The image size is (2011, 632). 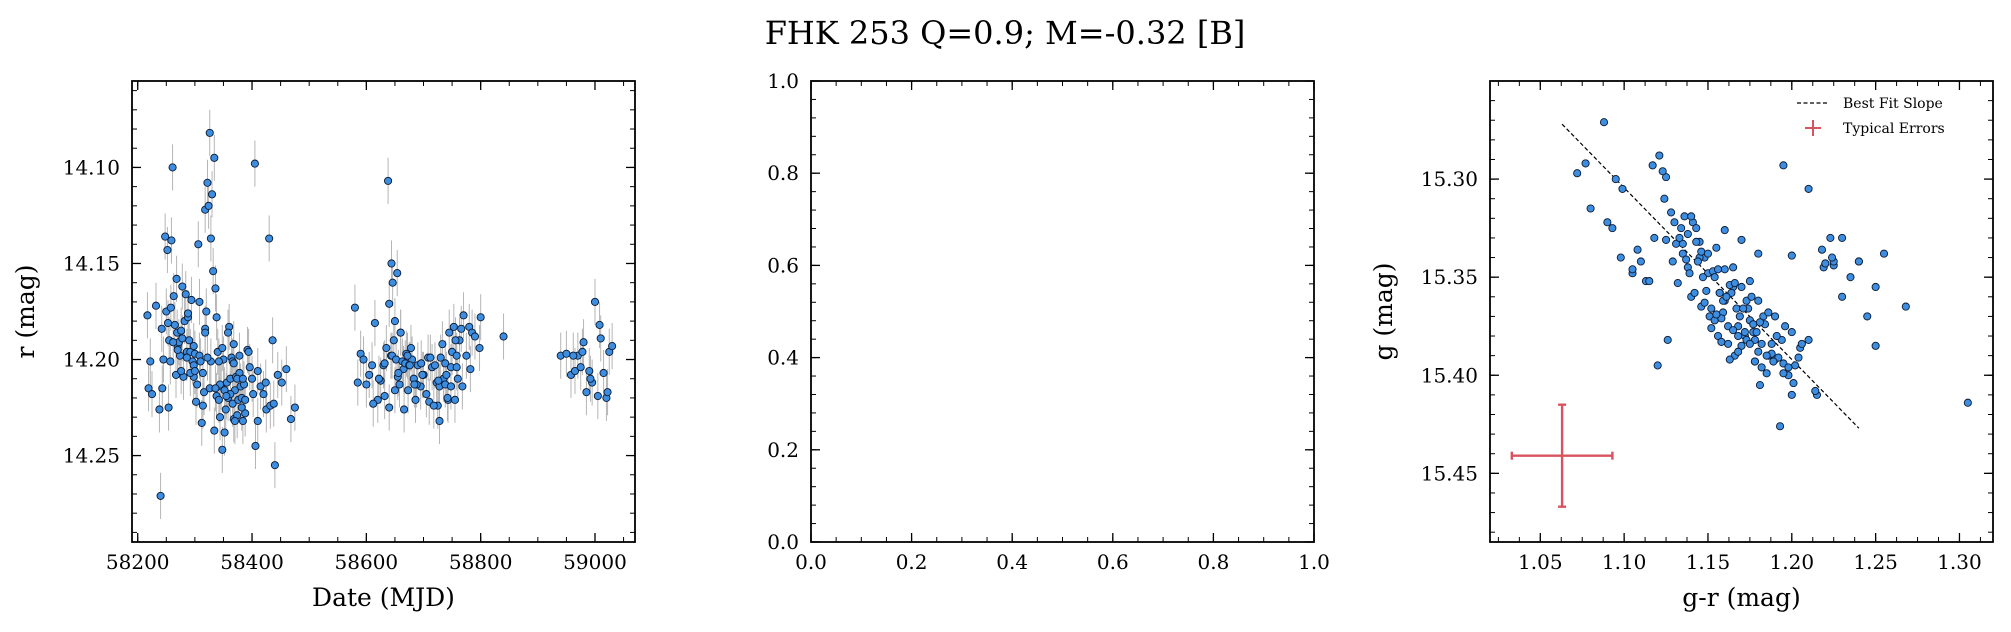 What do you see at coordinates (1959, 562) in the screenshot?
I see `x-tick-label: 1.30` at bounding box center [1959, 562].